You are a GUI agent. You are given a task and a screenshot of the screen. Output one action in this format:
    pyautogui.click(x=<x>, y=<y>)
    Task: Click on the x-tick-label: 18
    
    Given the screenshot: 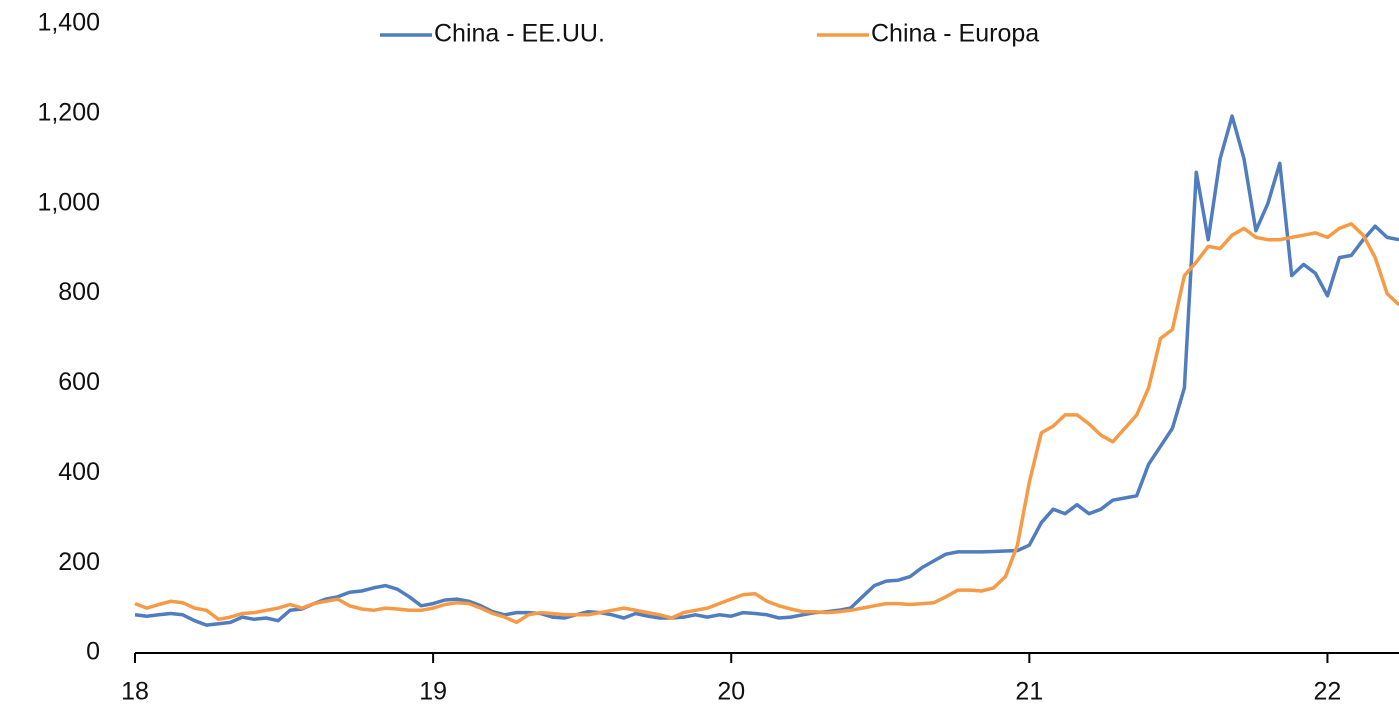 What is the action you would take?
    pyautogui.click(x=135, y=692)
    